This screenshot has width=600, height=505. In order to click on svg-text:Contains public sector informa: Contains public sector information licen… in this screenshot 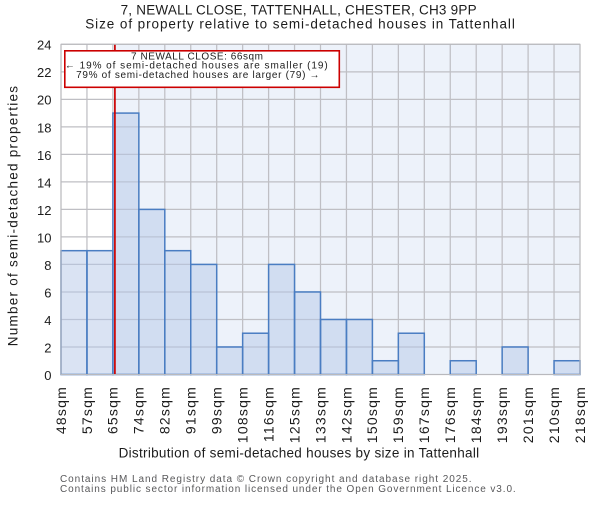, I will do `click(288, 489)`.